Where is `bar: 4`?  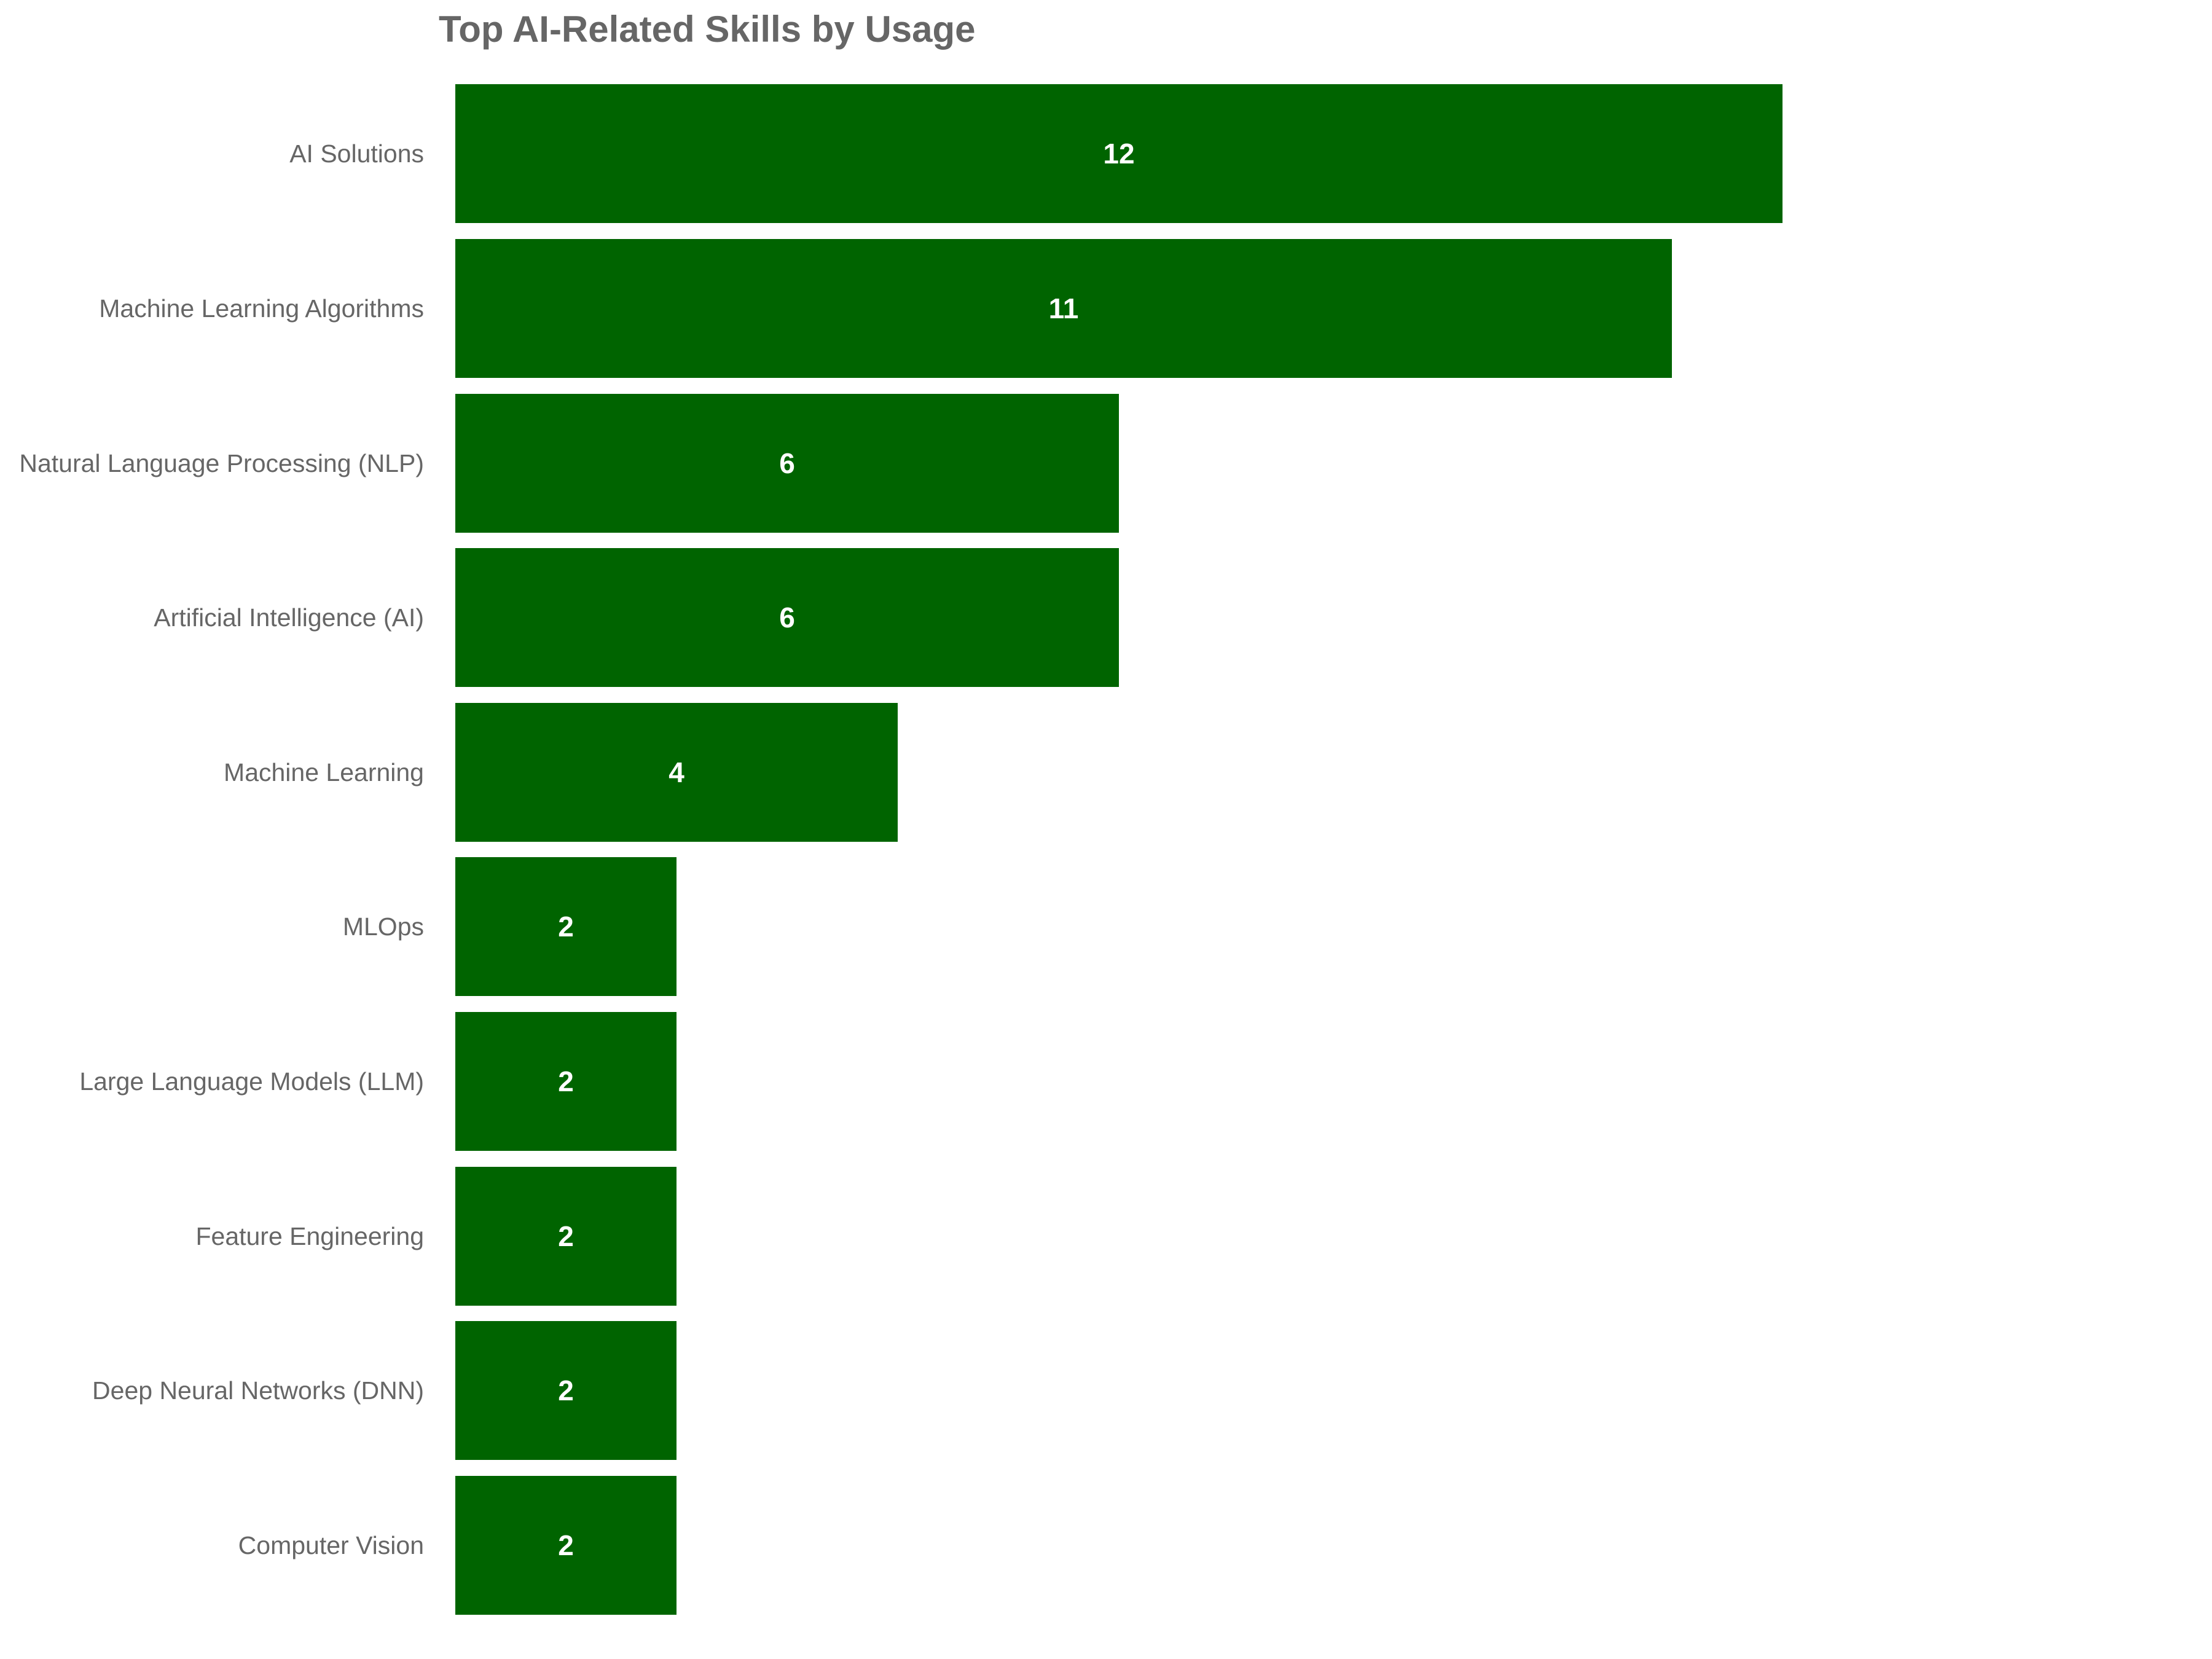
bar: 4 is located at coordinates (676, 772).